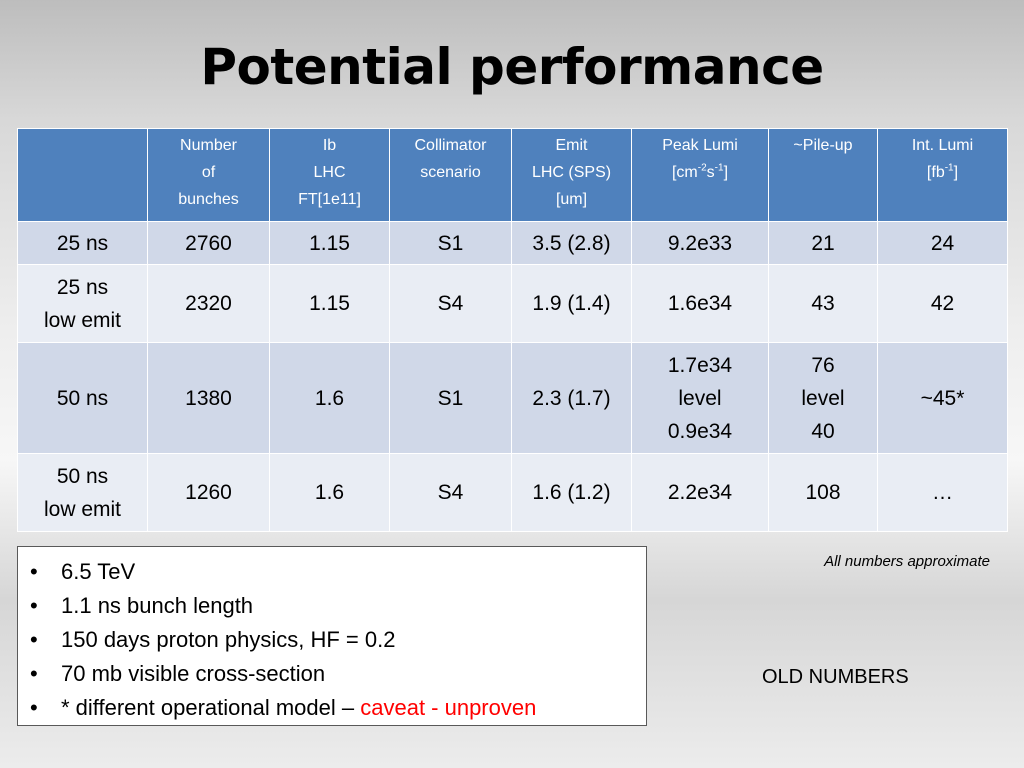 The height and width of the screenshot is (768, 1024). I want to click on table-row: 25 ns 2760 1.15 S1 3.5 (2.8) 9.2e33 21 24, so click(512, 243).